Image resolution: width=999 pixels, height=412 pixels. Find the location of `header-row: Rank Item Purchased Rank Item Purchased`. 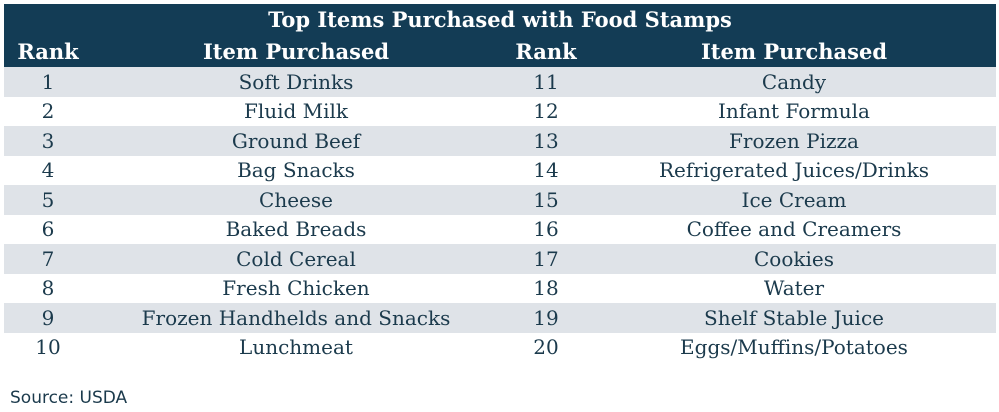

header-row: Rank Item Purchased Rank Item Purchased is located at coordinates (500, 51).